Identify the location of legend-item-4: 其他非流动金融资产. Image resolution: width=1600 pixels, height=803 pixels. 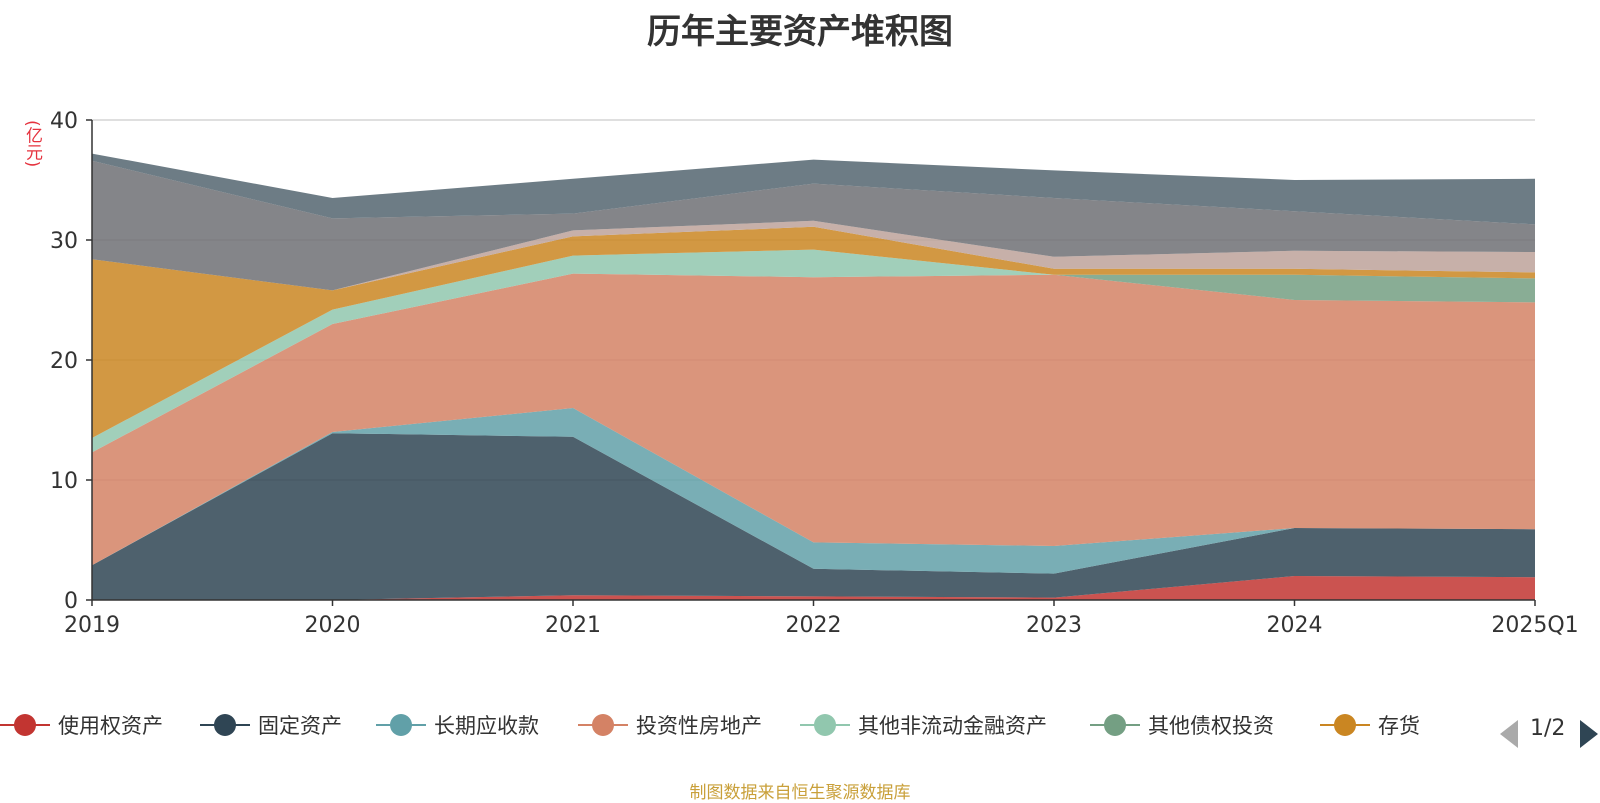
(923, 725).